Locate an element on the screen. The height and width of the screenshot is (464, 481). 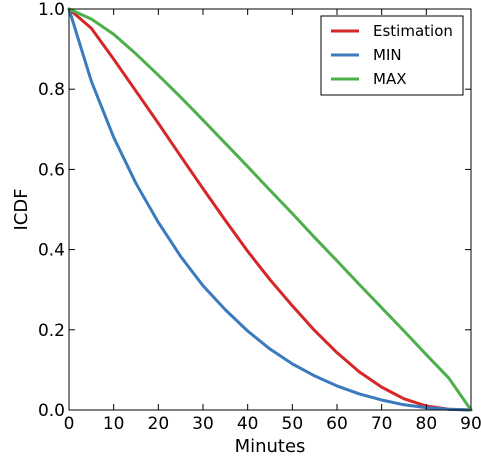
legend-label-min: MIN is located at coordinates (387, 55).